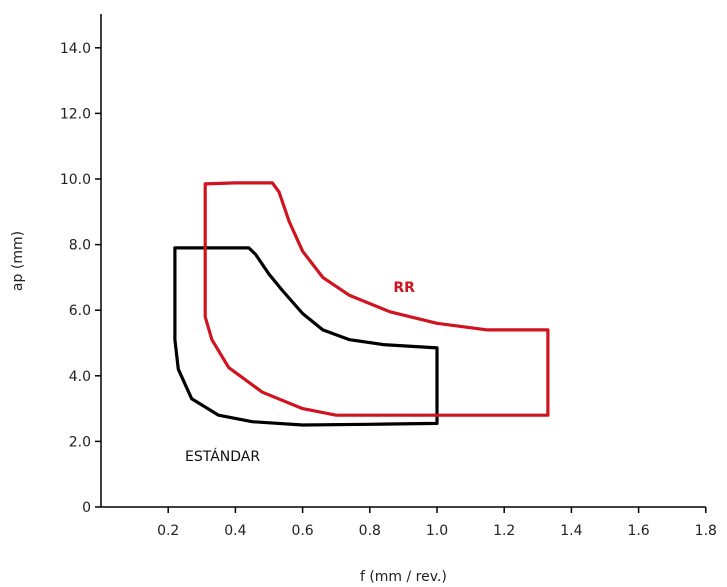  I want to click on x-tick-label: 0.4, so click(235, 531).